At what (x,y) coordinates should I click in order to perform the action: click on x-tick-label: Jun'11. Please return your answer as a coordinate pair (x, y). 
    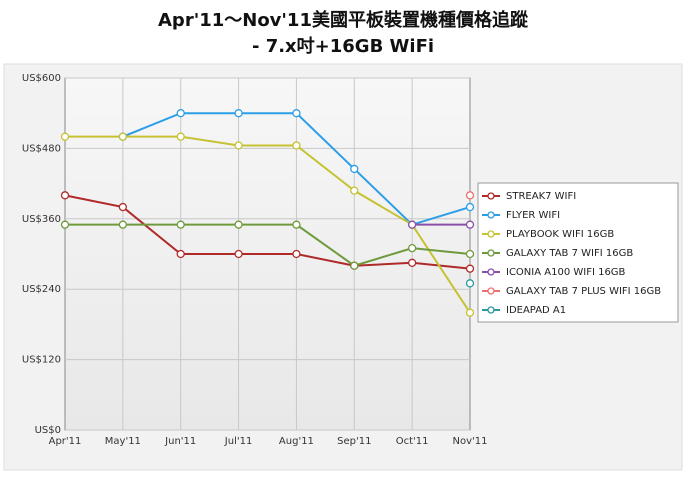
    Looking at the image, I should click on (180, 441).